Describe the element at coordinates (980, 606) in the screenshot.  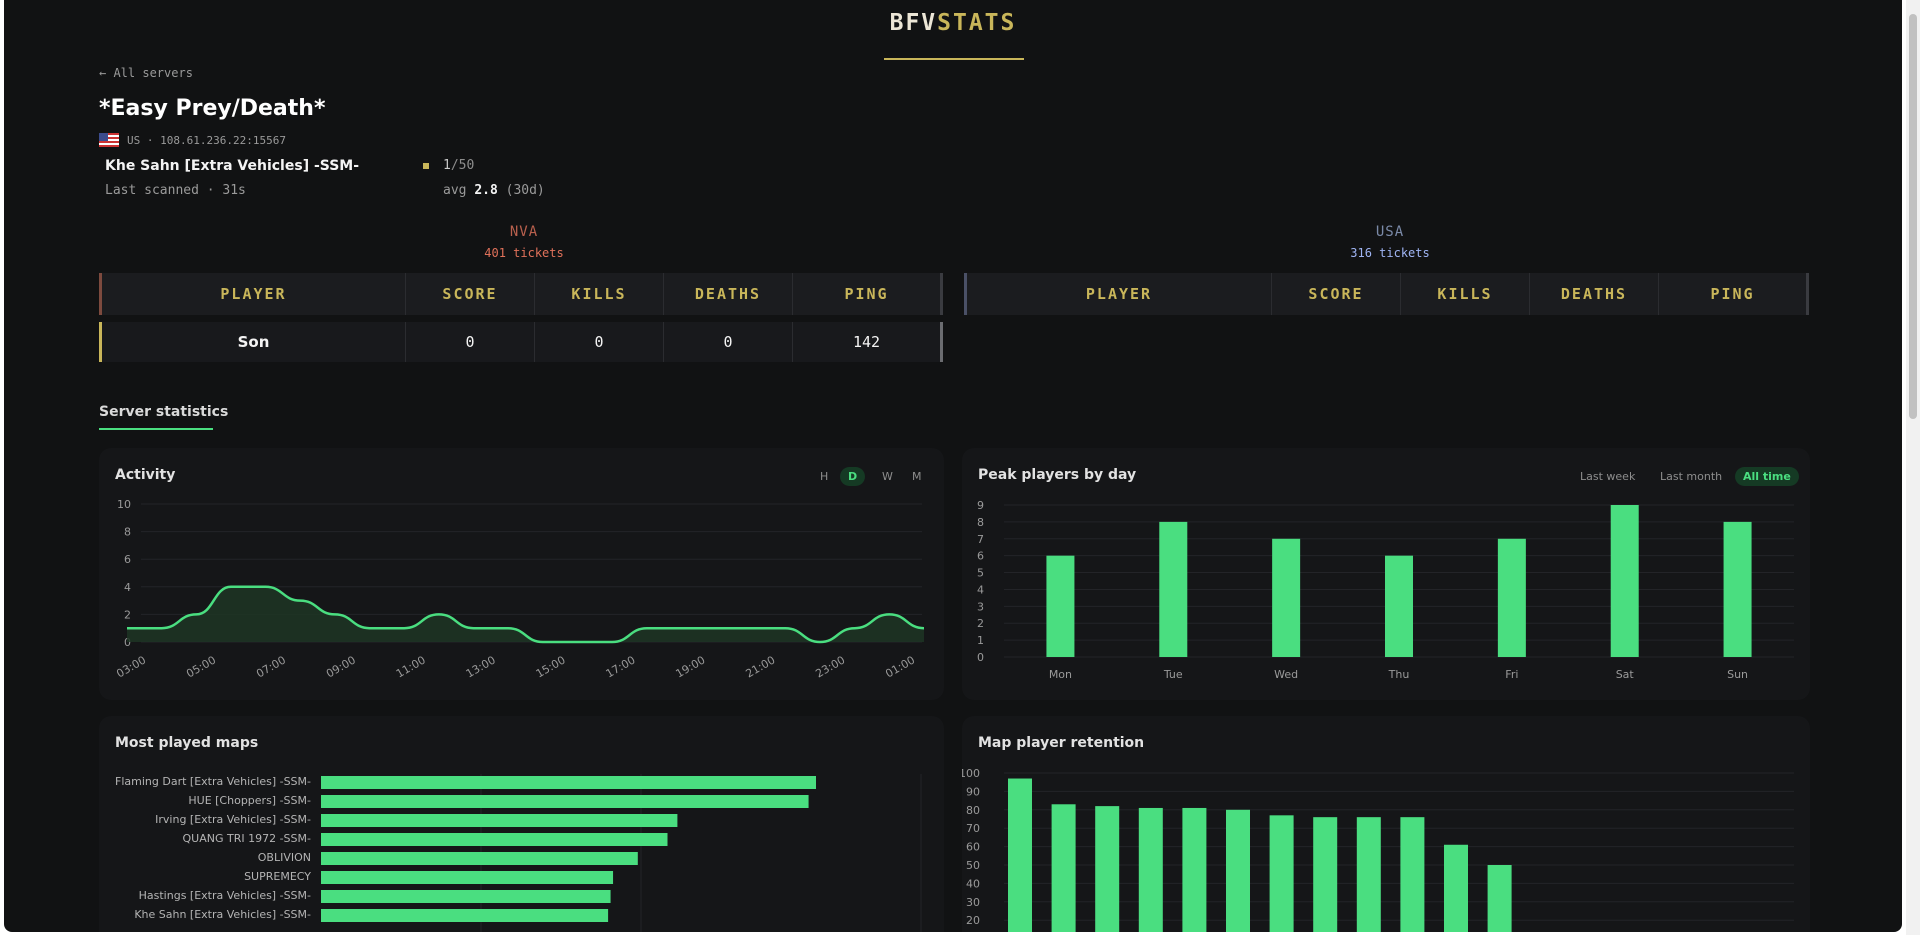
I see `y-tick-label: 3` at that location.